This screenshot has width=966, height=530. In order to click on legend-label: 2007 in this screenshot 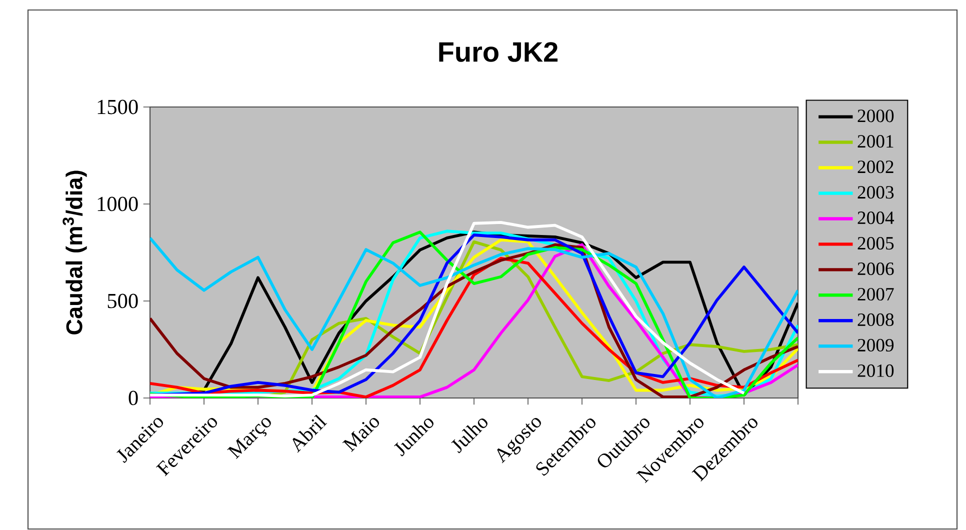, I will do `click(876, 294)`.